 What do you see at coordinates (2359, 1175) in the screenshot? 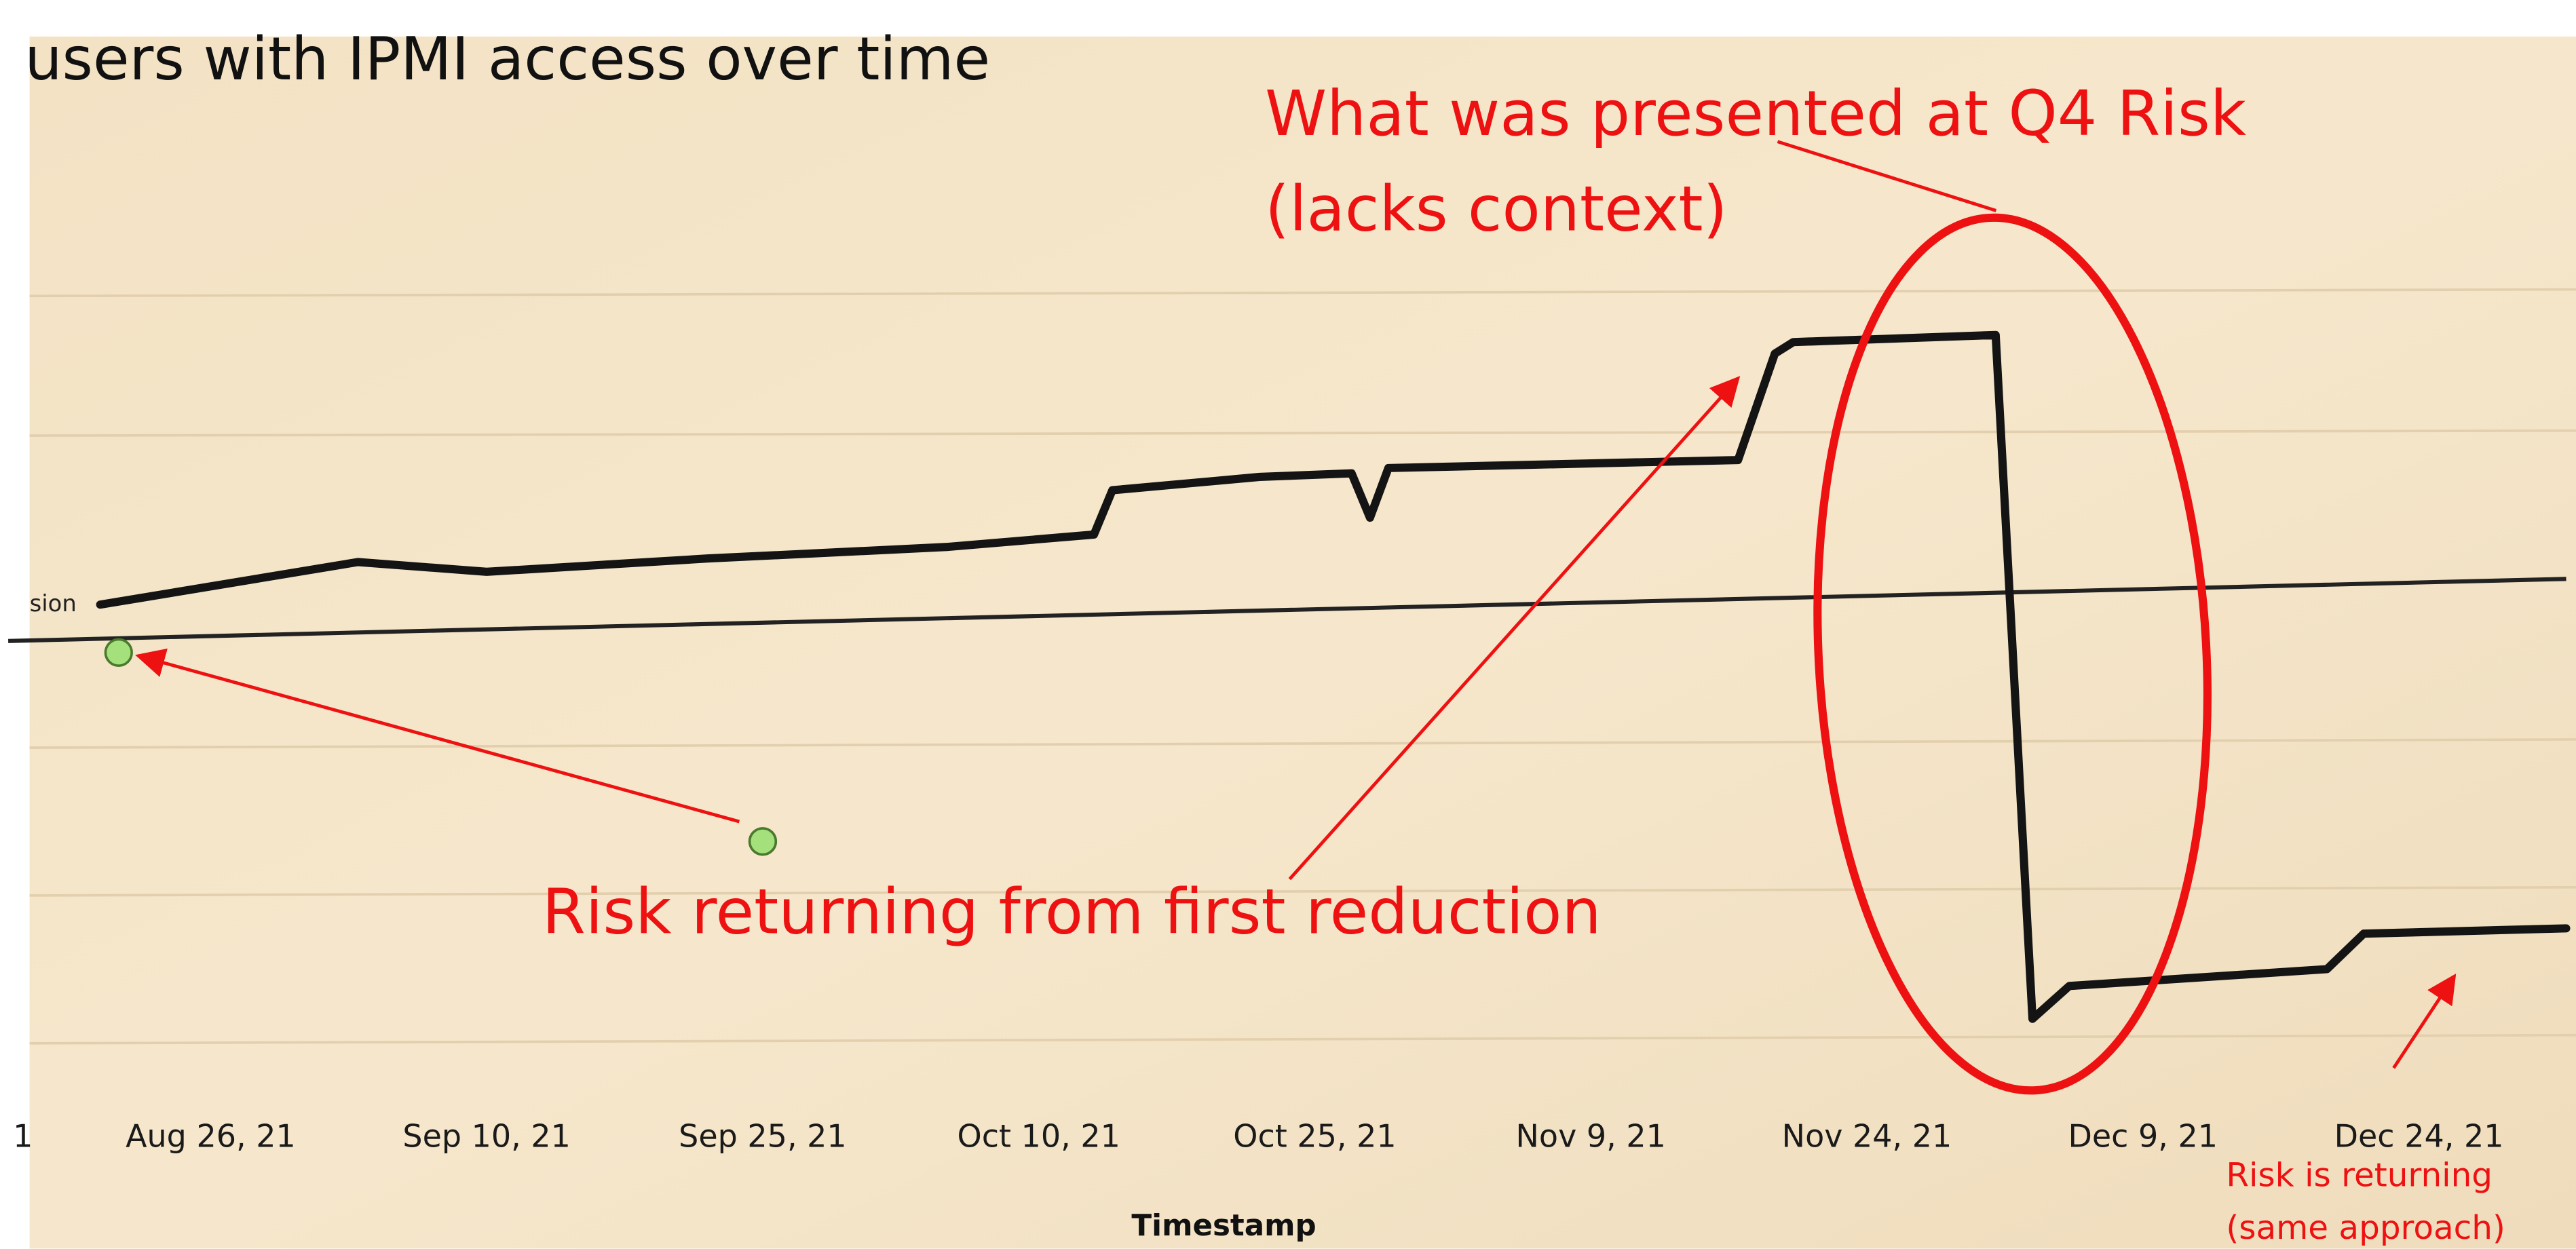
I see `annotation: Risk is returning` at bounding box center [2359, 1175].